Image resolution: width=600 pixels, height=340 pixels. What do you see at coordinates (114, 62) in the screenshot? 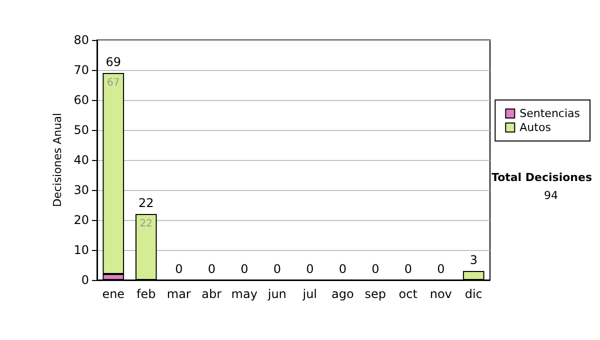
I see `total-label: 69` at bounding box center [114, 62].